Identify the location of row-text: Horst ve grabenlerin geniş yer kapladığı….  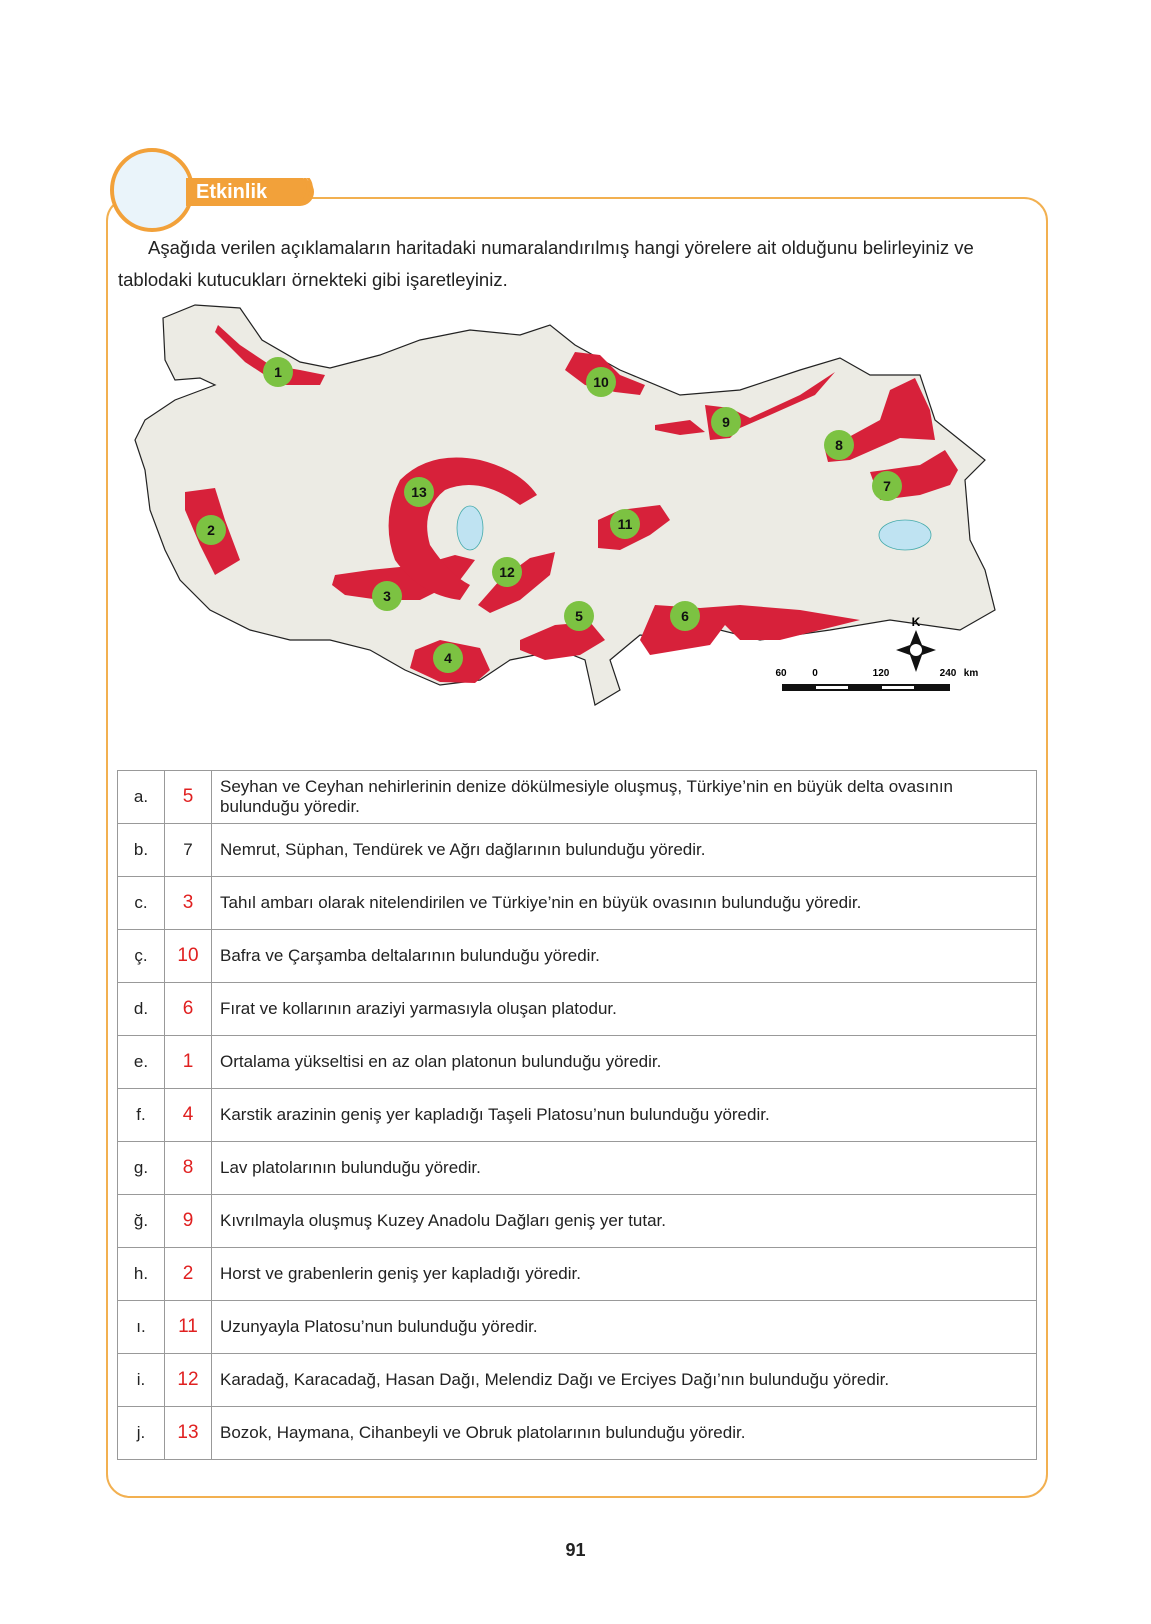
(624, 1274).